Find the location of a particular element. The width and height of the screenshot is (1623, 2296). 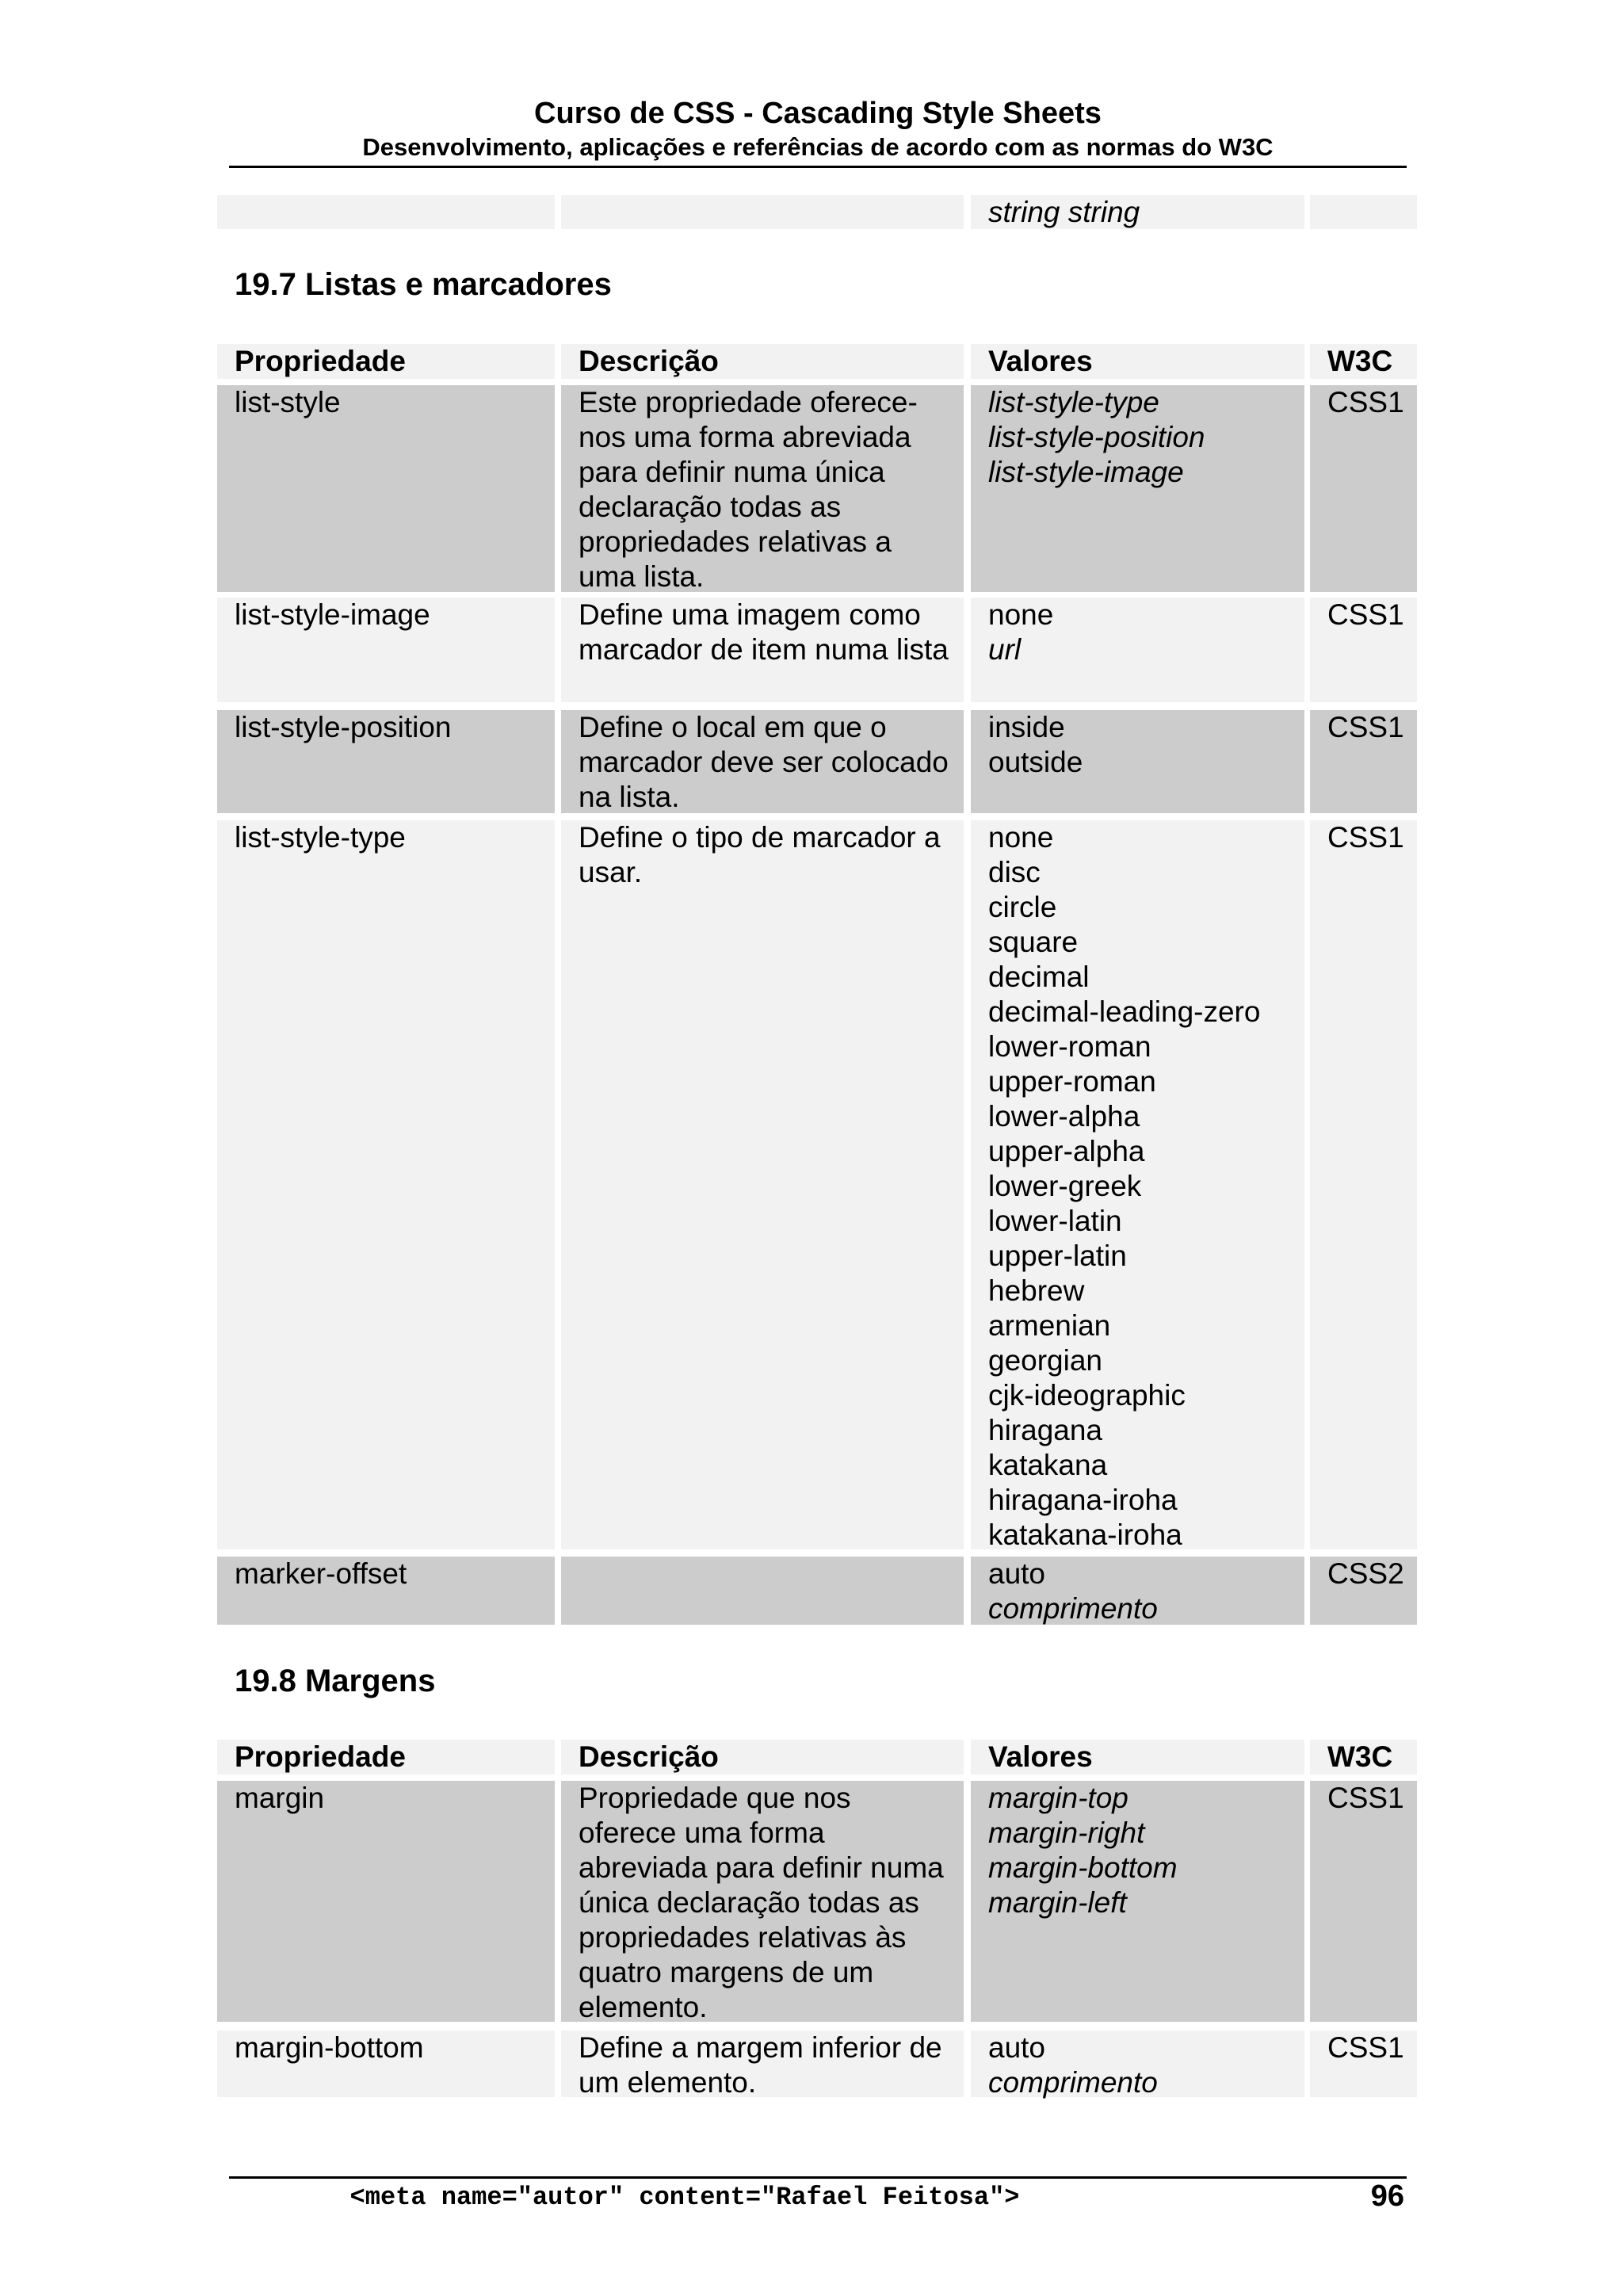

column-header: Propriedade is located at coordinates (386, 361).